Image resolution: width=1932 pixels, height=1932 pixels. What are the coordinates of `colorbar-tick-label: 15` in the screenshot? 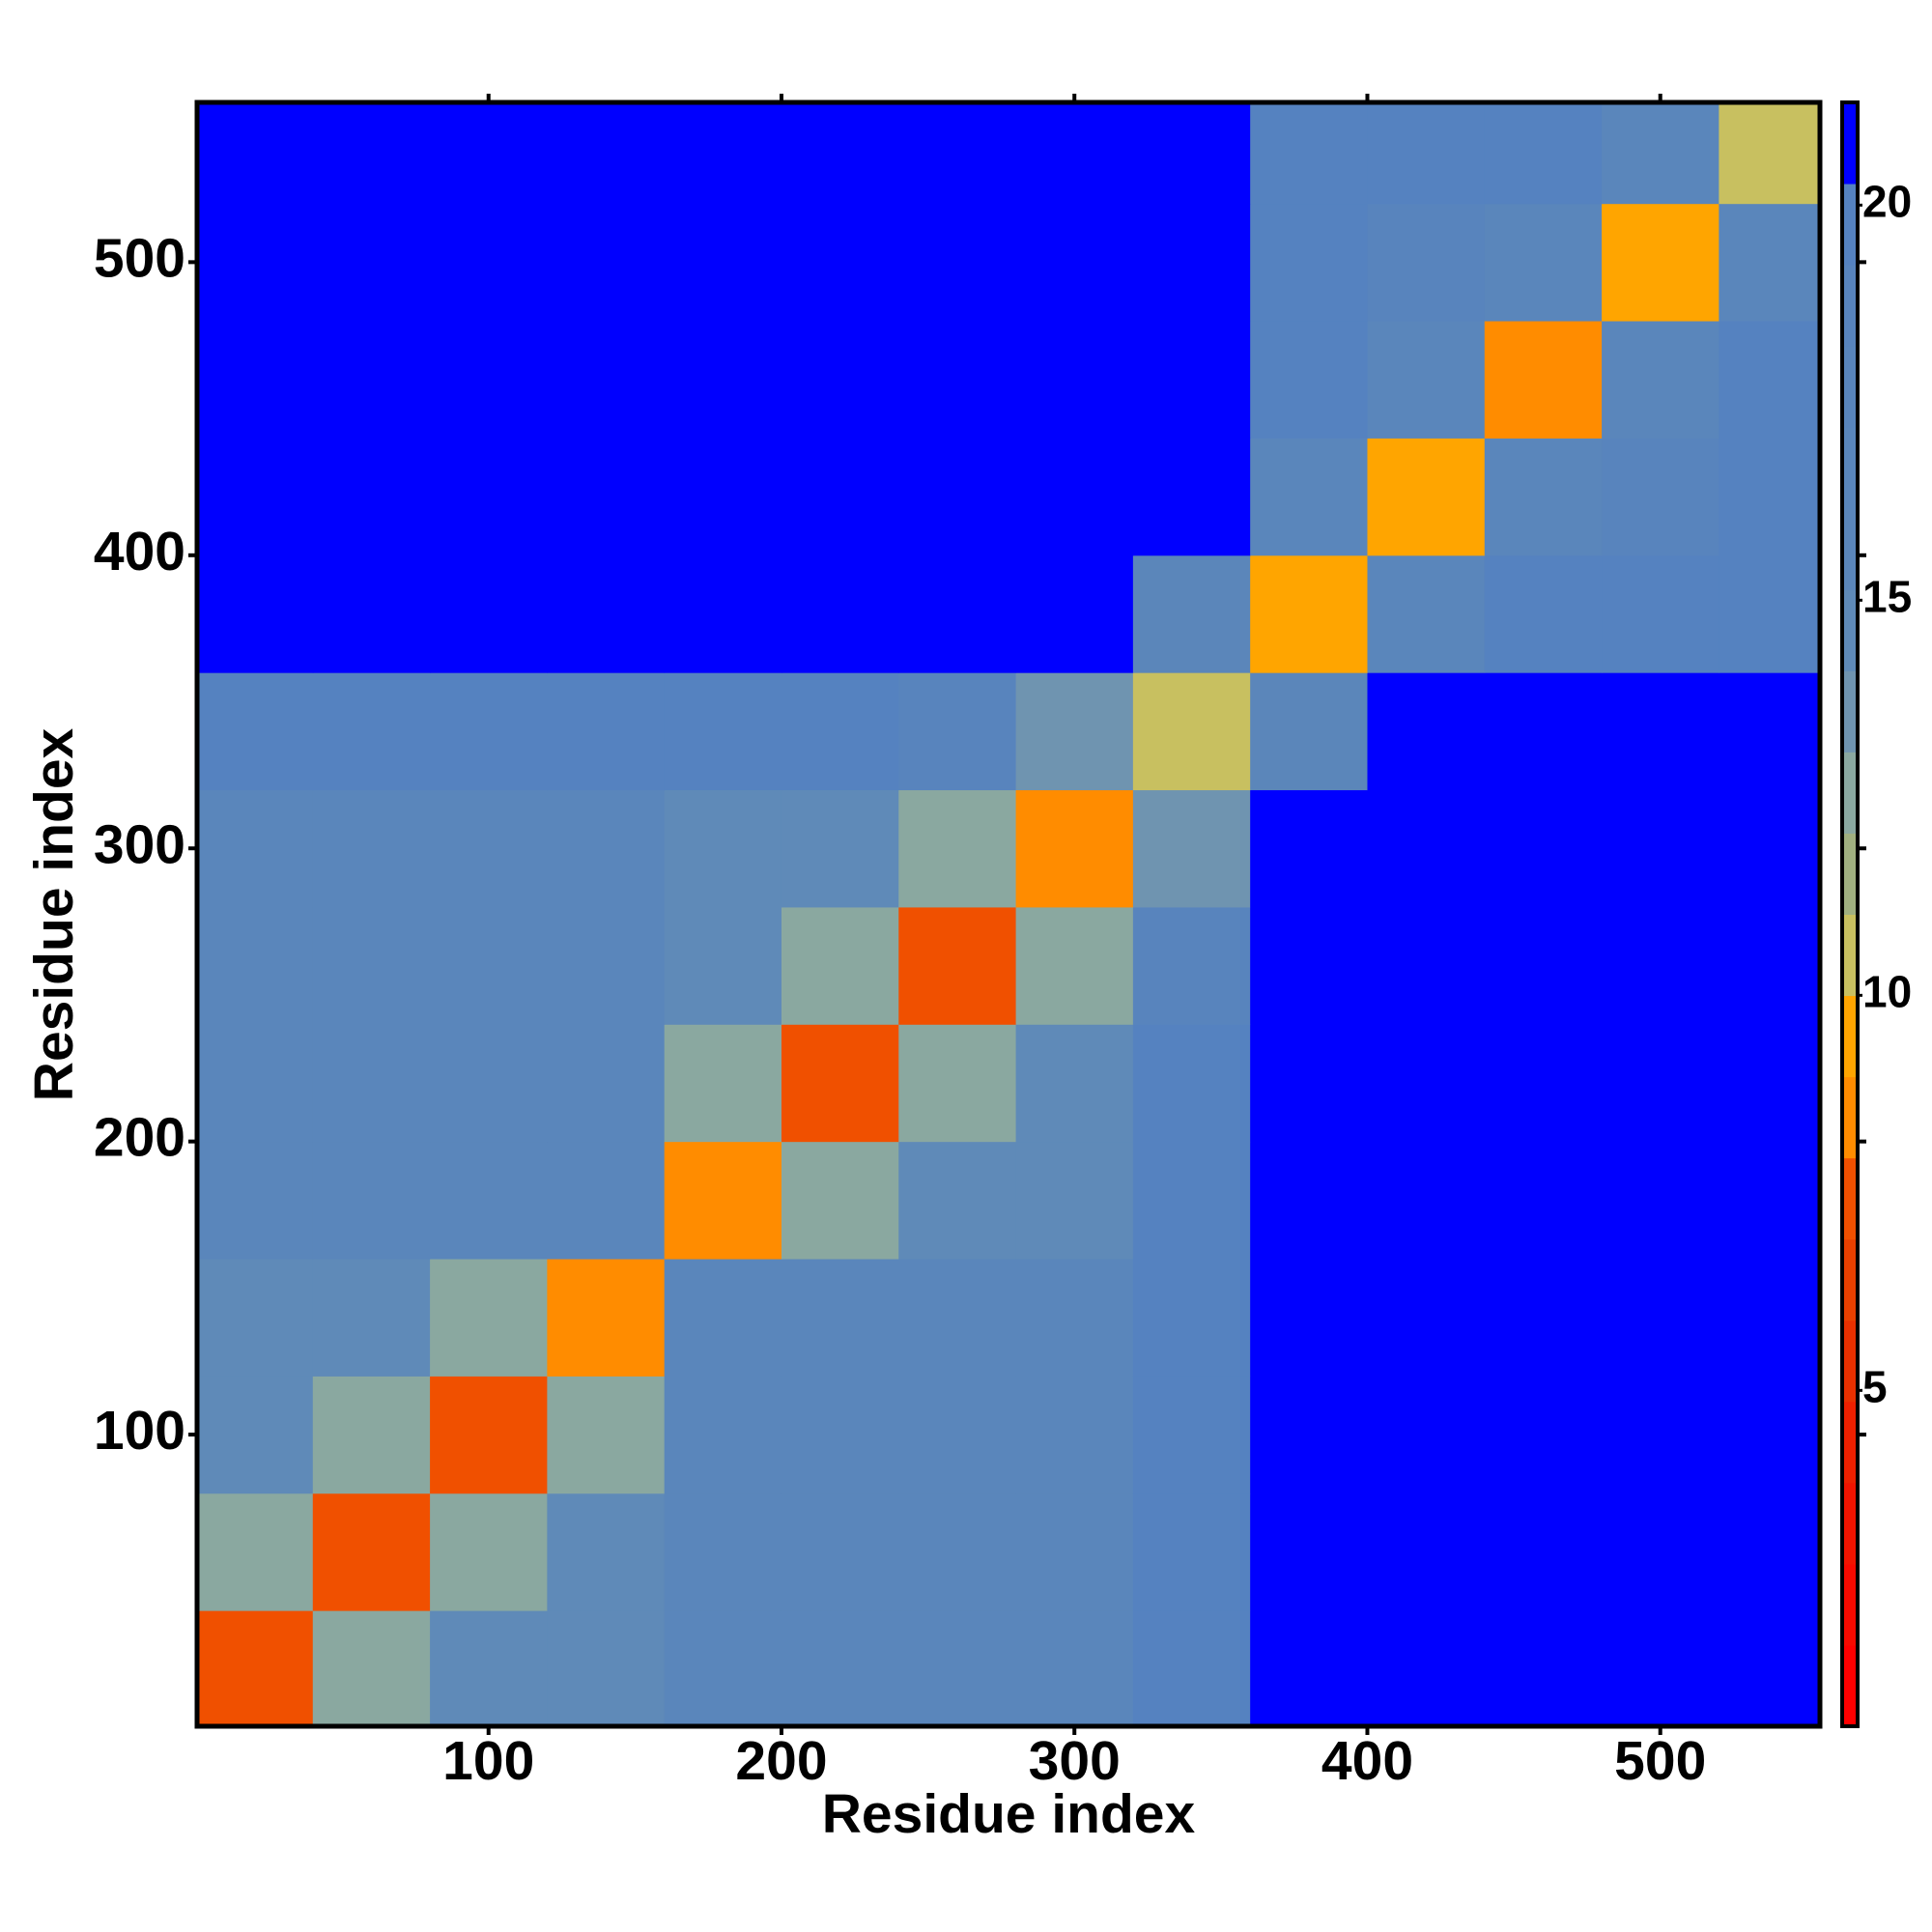 It's located at (1887, 596).